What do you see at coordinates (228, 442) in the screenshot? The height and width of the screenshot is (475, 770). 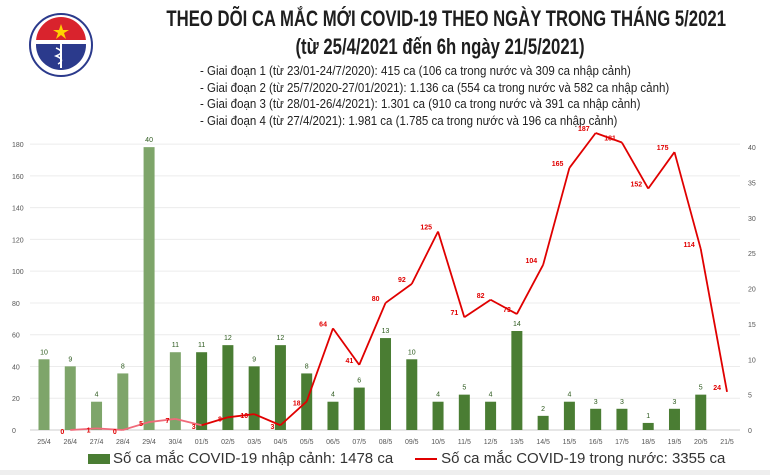 I see `x-tick-label: 02/5` at bounding box center [228, 442].